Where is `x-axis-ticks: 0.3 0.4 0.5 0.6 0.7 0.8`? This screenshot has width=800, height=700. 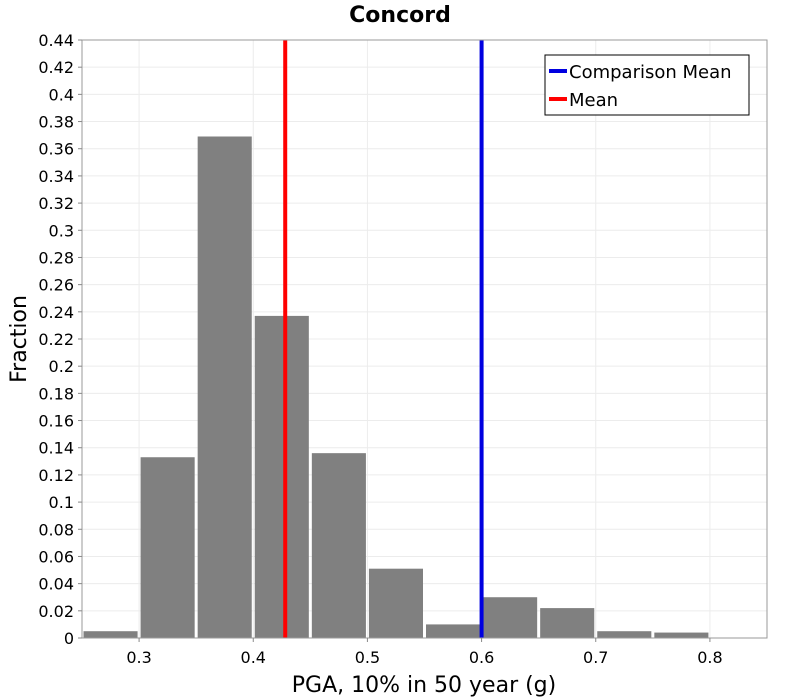
x-axis-ticks: 0.3 0.4 0.5 0.6 0.7 0.8 is located at coordinates (424, 652).